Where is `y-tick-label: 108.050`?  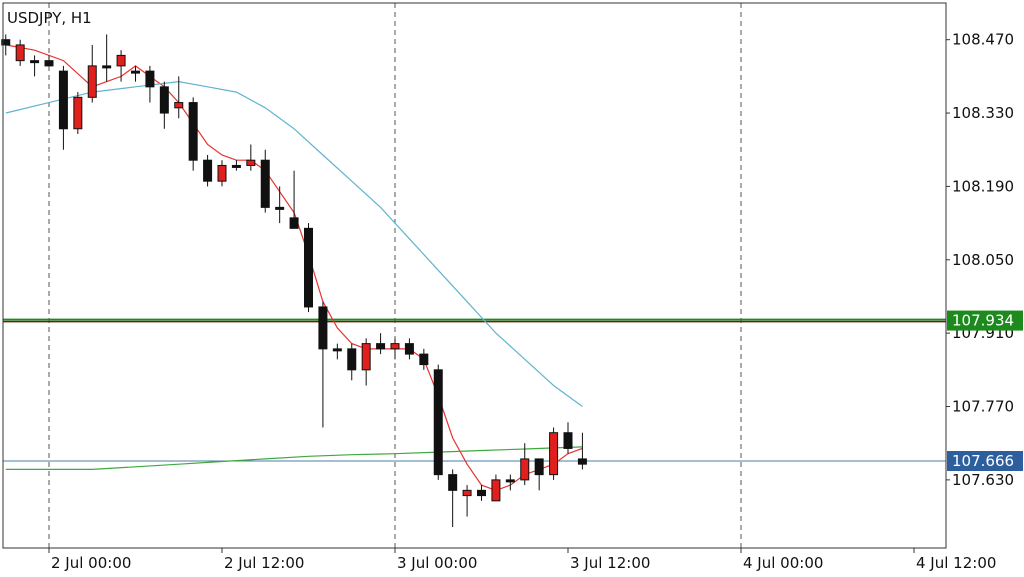
y-tick-label: 108.050 is located at coordinates (983, 260).